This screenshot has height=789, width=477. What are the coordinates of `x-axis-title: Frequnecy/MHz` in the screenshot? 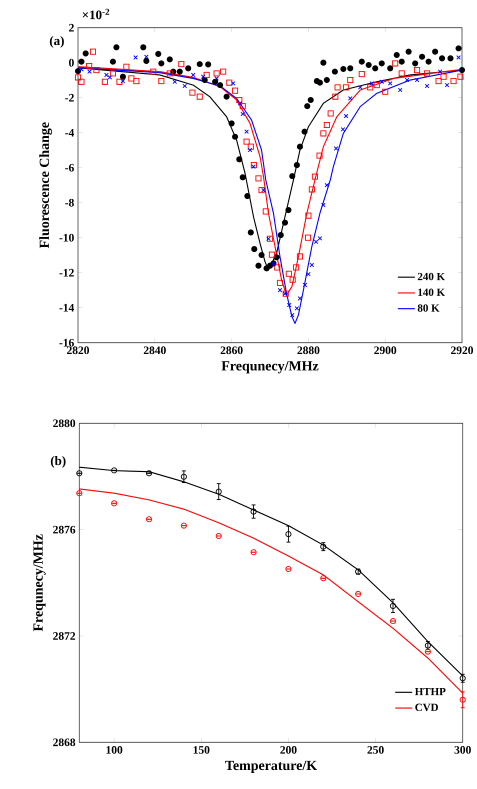 It's located at (270, 367).